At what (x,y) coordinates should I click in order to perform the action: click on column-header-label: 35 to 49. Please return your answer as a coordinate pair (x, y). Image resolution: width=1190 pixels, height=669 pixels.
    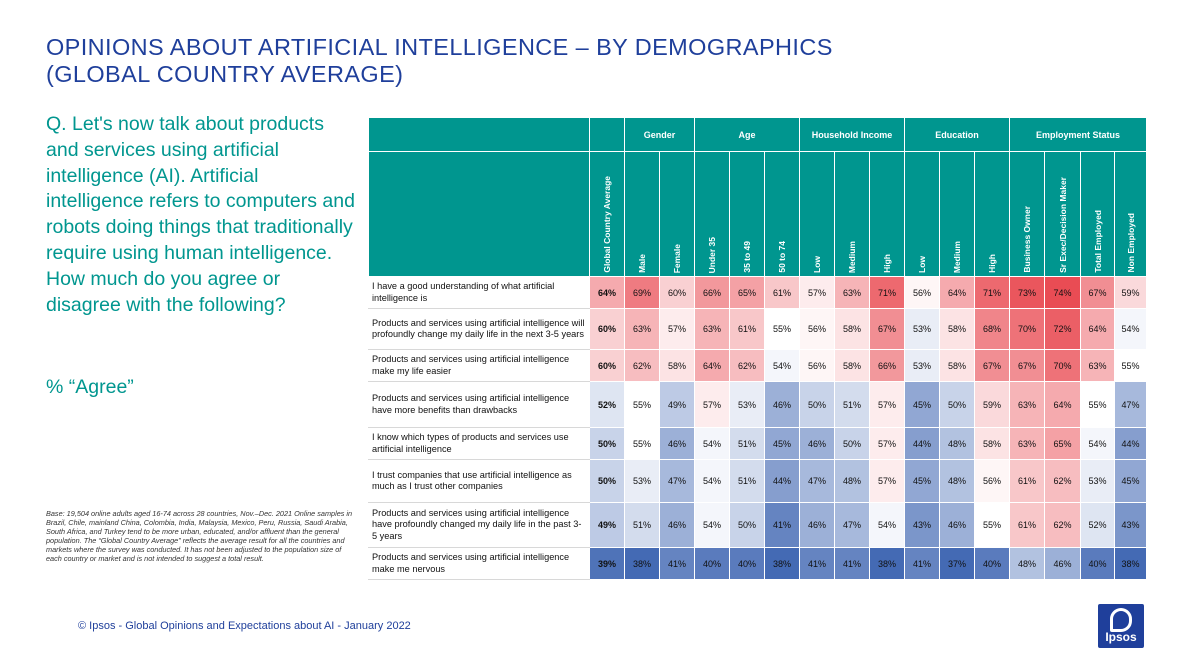
    Looking at the image, I should click on (747, 257).